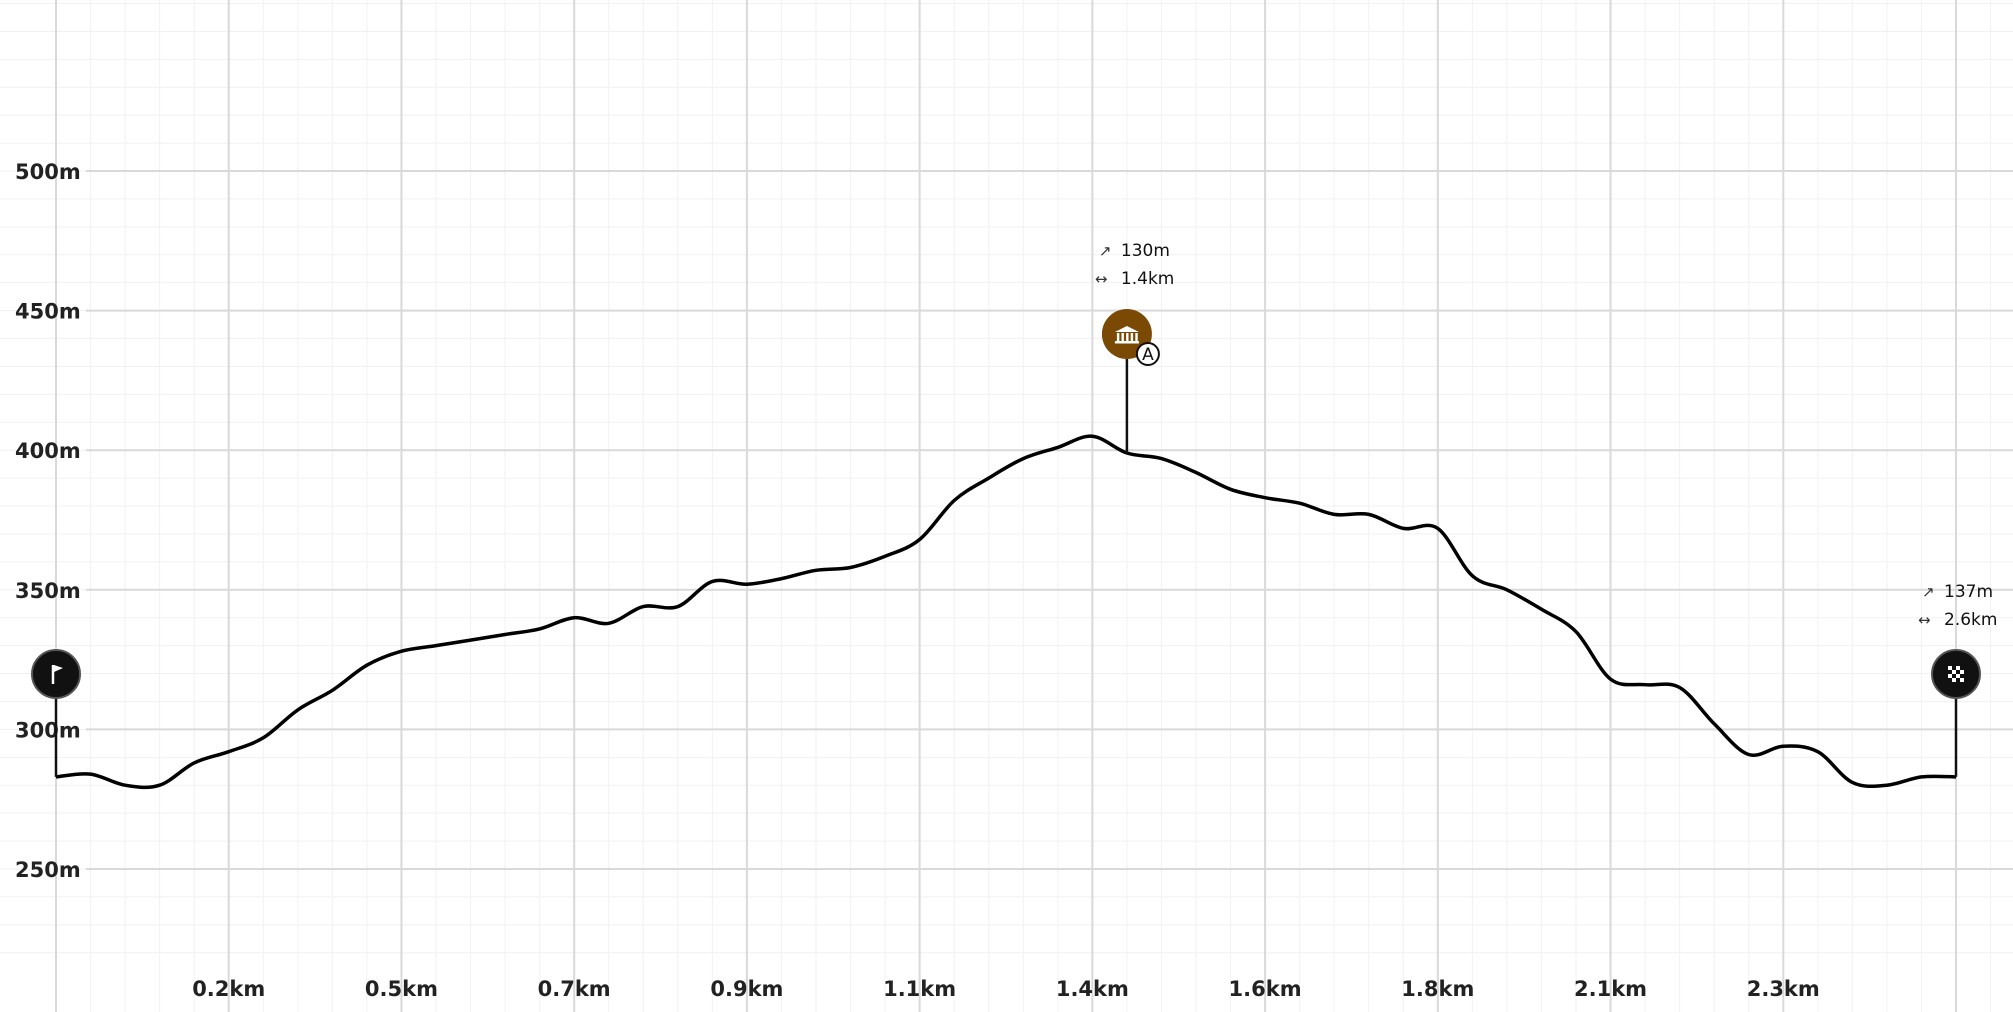 The height and width of the screenshot is (1012, 2013). What do you see at coordinates (48, 172) in the screenshot?
I see `y-tick-label: 500m` at bounding box center [48, 172].